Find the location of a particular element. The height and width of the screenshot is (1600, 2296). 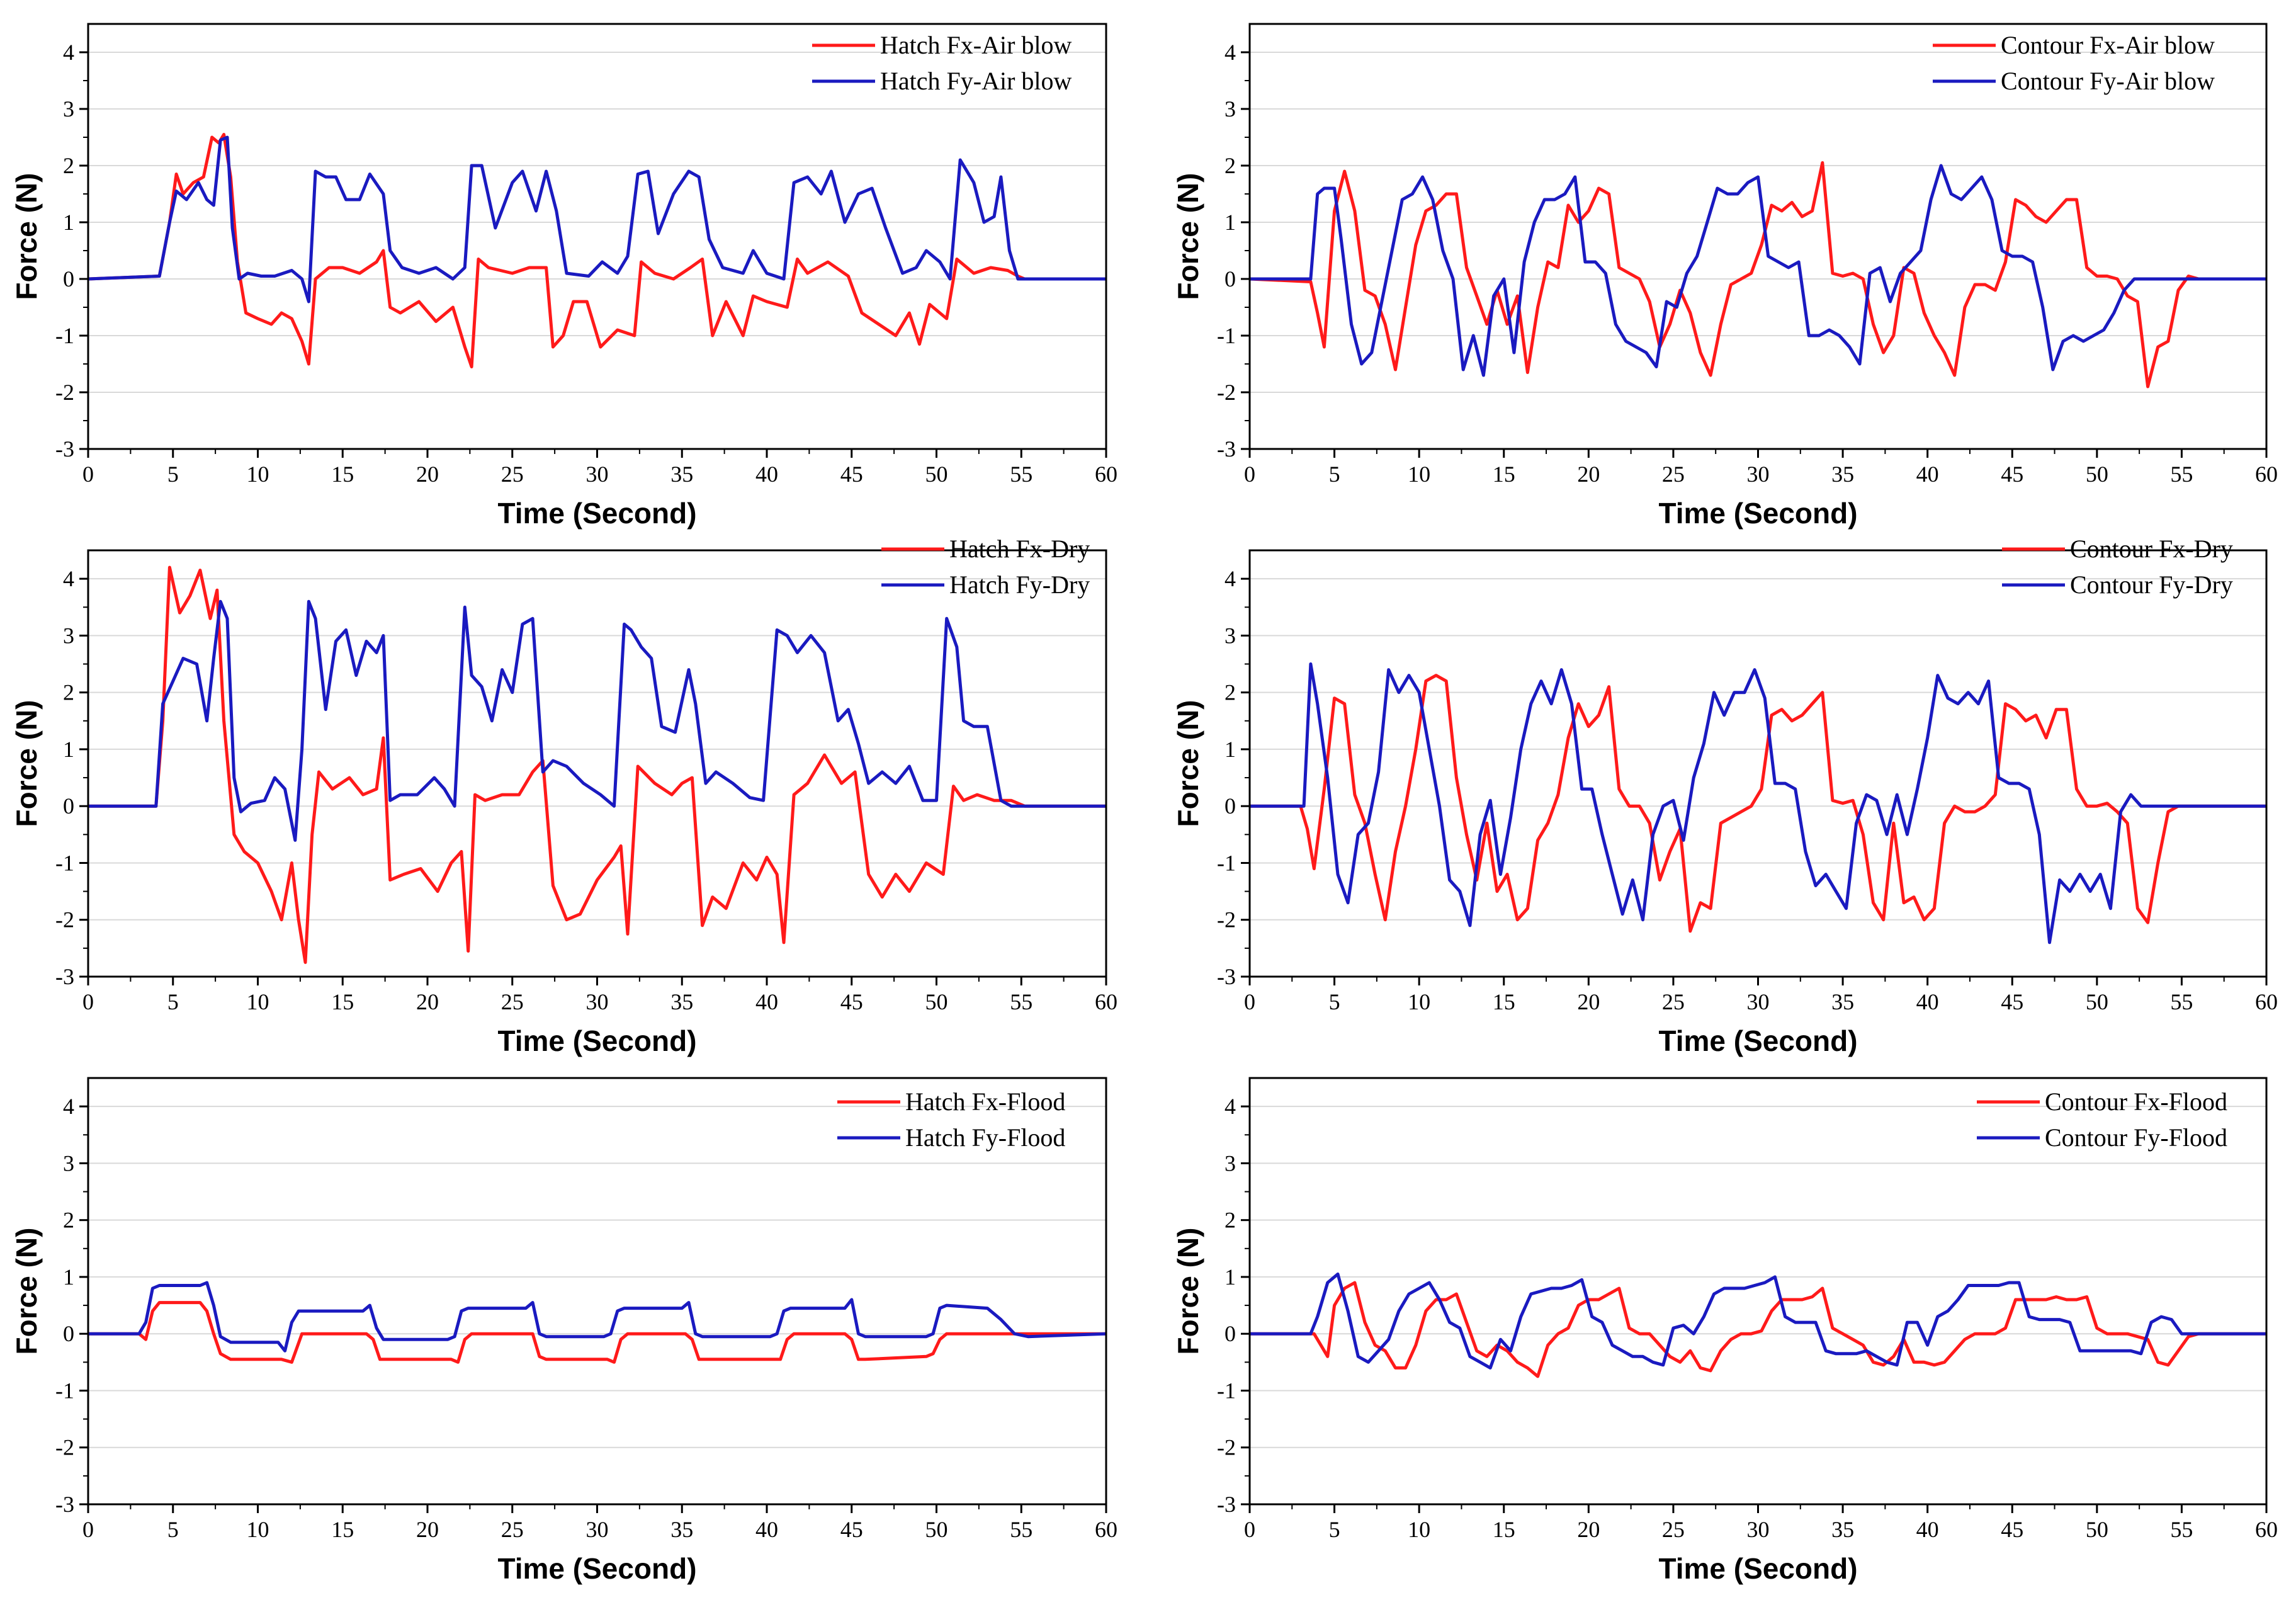

y-axis-title: Force (N) is located at coordinates (27, 236).